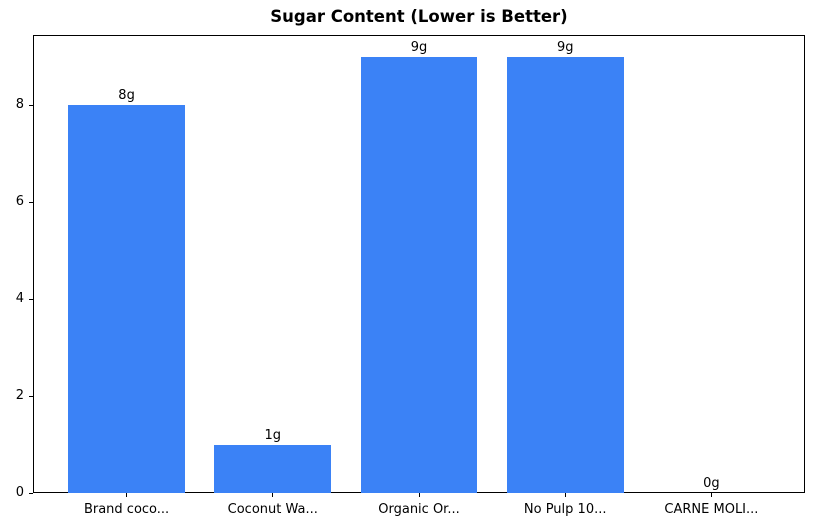 Image resolution: width=813 pixels, height=528 pixels. What do you see at coordinates (19, 202) in the screenshot?
I see `y-tick-label: 6` at bounding box center [19, 202].